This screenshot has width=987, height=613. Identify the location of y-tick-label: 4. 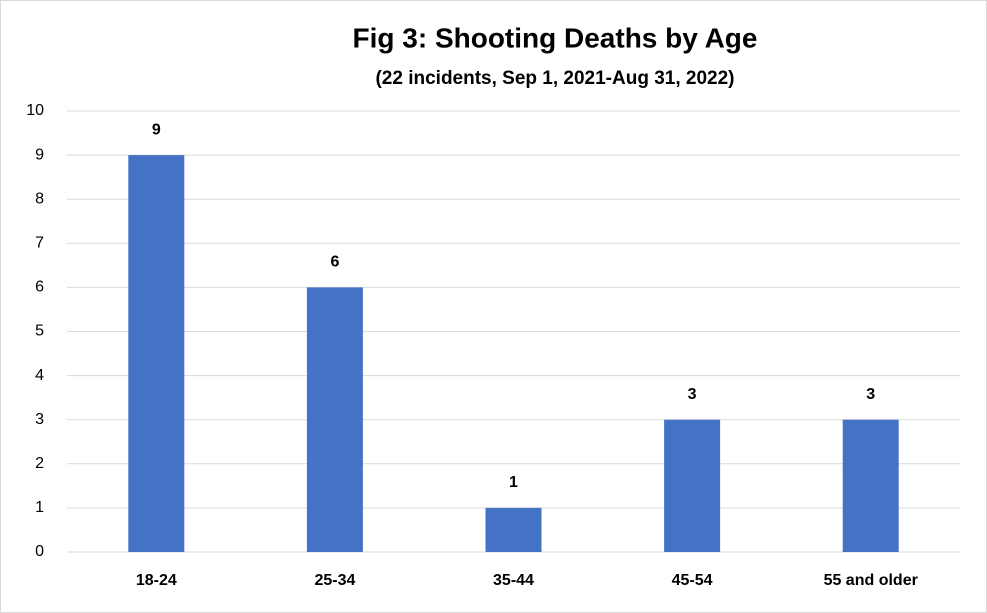
(39, 375).